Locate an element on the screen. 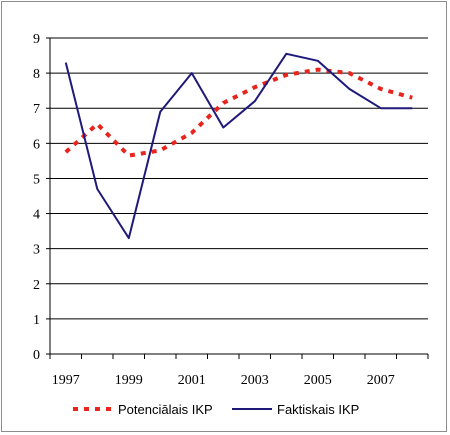 The image size is (450, 435). legend-label-actual-gdp: Faktiskais IKP is located at coordinates (318, 409).